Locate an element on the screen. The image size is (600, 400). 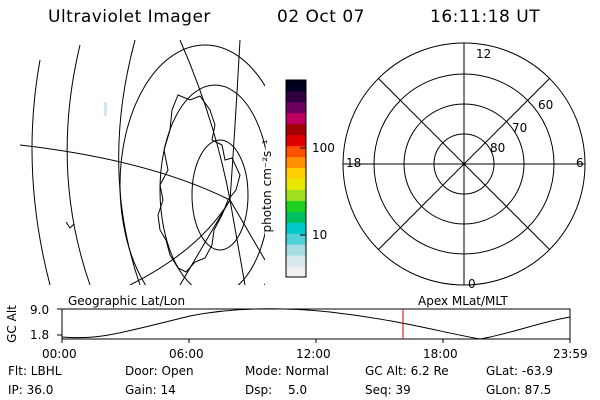
seq-readout: Seq: 39 is located at coordinates (388, 390).